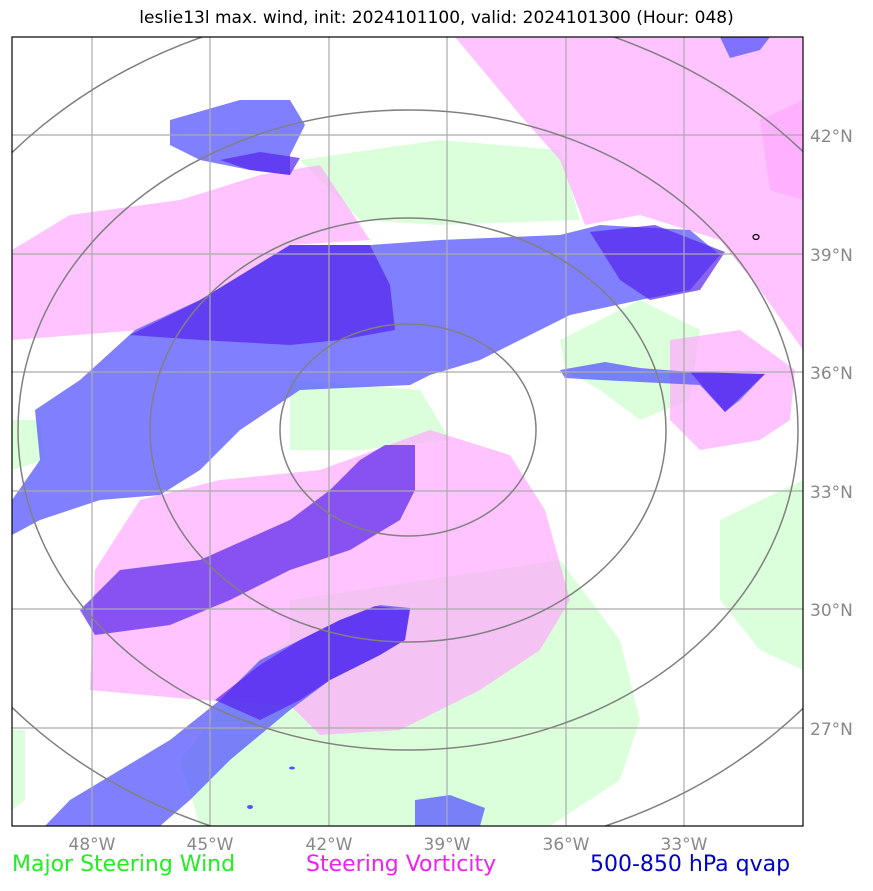  Describe the element at coordinates (191, 252) in the screenshot. I see `vorticity-region-west` at that location.